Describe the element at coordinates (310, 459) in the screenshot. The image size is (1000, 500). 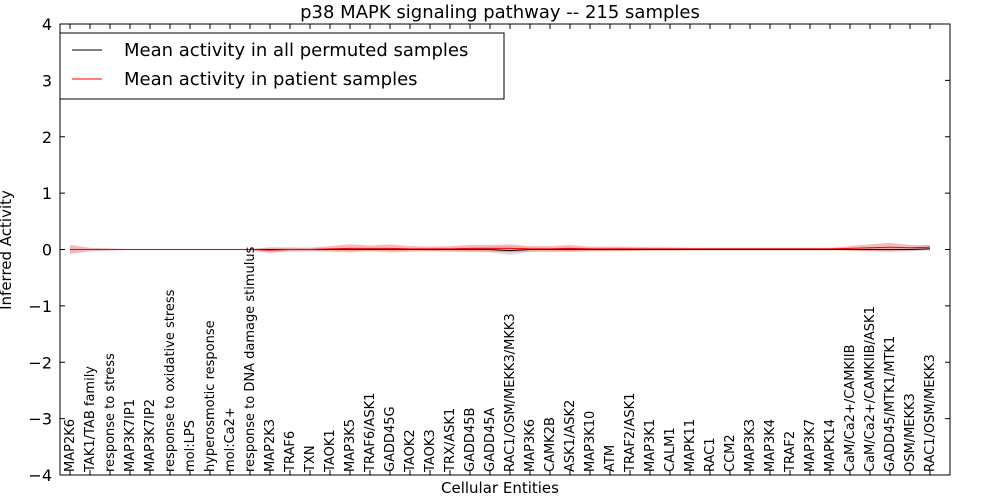
I see `x-tick-label: TXN` at that location.